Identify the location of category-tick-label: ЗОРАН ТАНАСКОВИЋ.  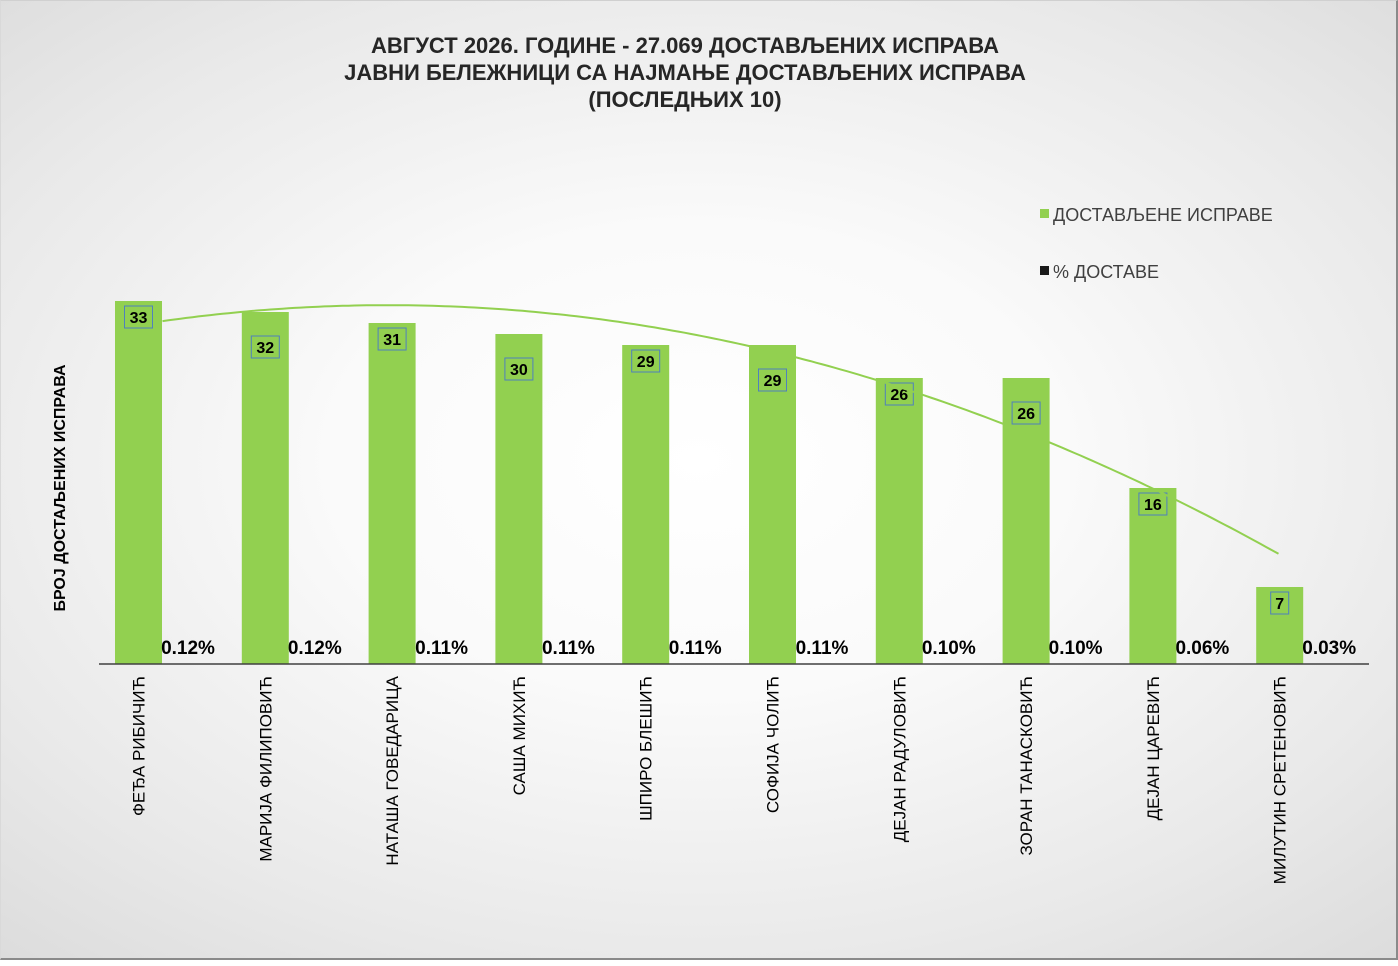
(1026, 766).